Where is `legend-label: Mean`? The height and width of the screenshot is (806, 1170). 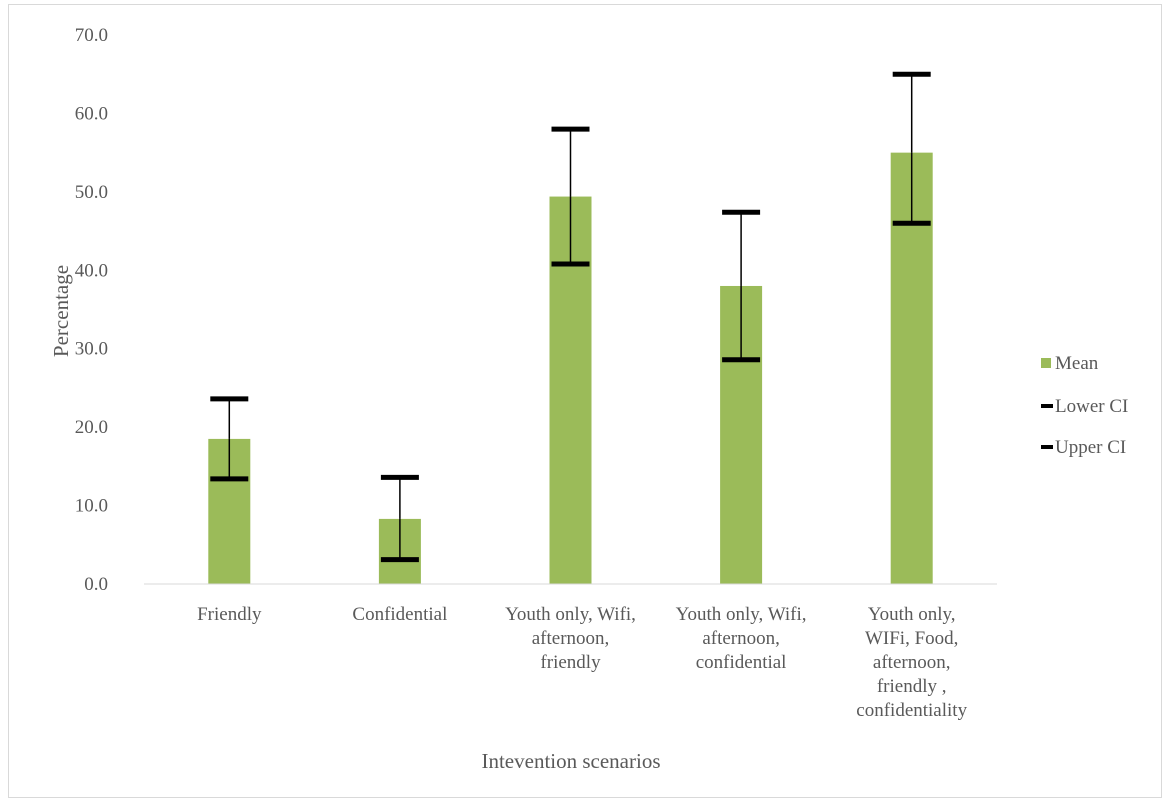 legend-label: Mean is located at coordinates (1077, 363).